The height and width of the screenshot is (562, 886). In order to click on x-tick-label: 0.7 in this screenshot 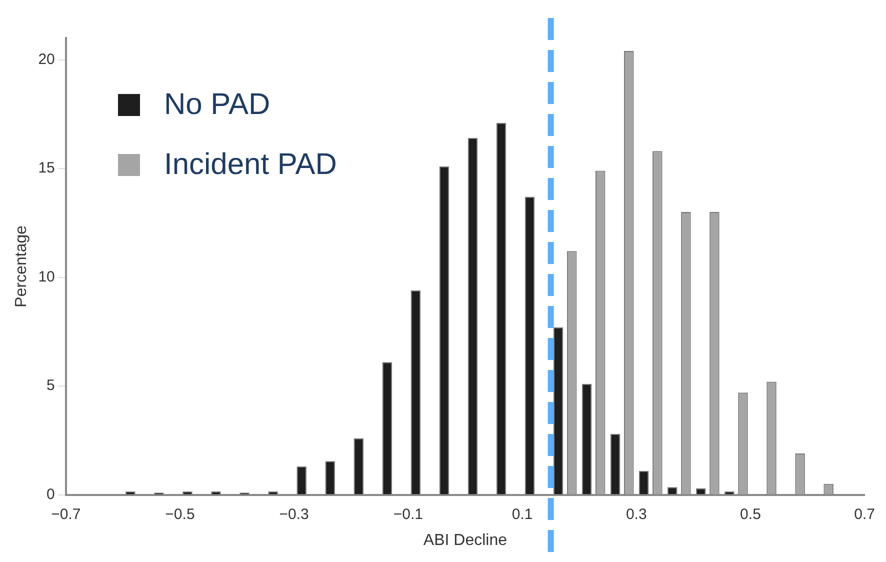, I will do `click(865, 514)`.